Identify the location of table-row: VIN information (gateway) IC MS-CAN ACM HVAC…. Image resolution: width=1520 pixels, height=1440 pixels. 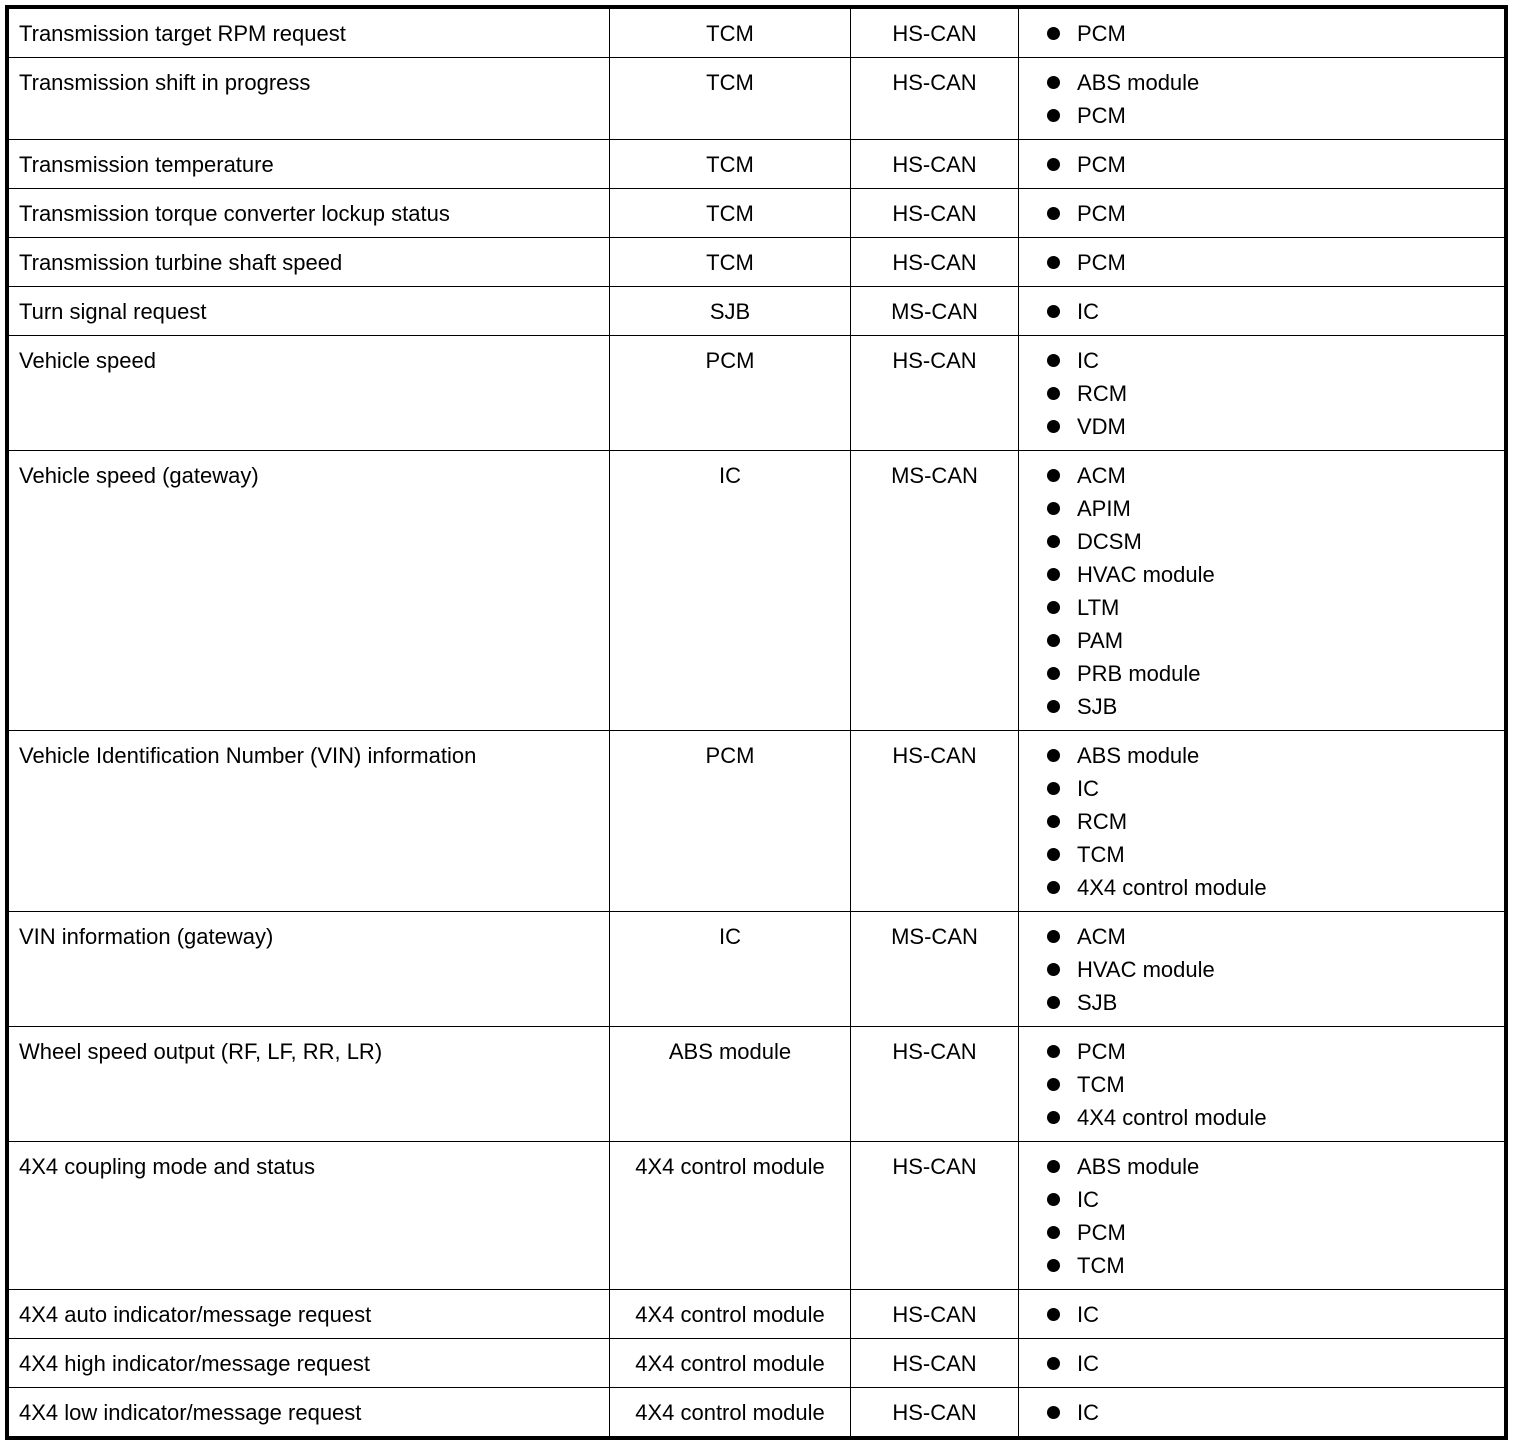
(756, 969).